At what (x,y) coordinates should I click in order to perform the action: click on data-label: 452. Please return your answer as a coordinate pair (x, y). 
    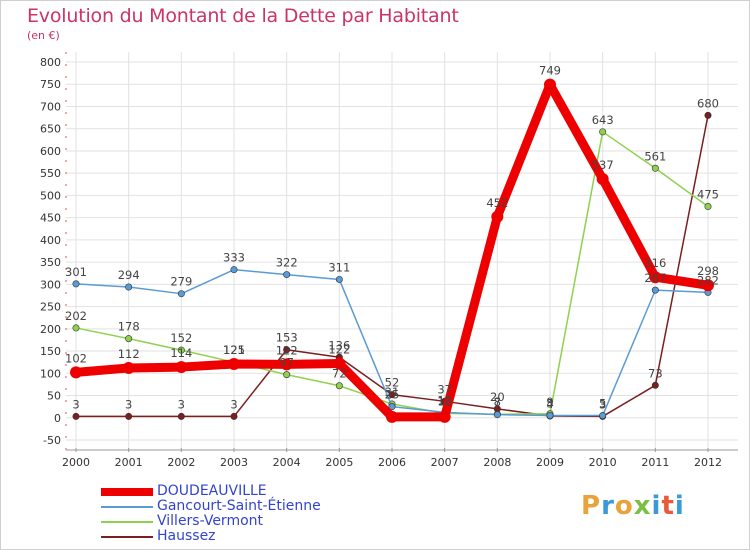
    Looking at the image, I should click on (497, 203).